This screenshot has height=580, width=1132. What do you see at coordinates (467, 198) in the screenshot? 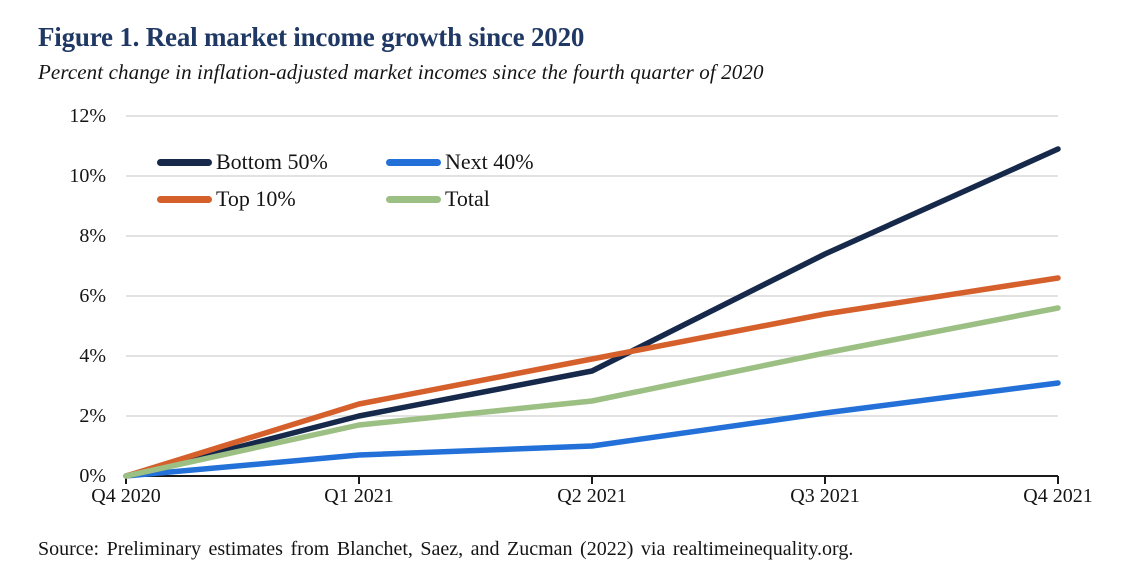
I see `legend-label: Total` at bounding box center [467, 198].